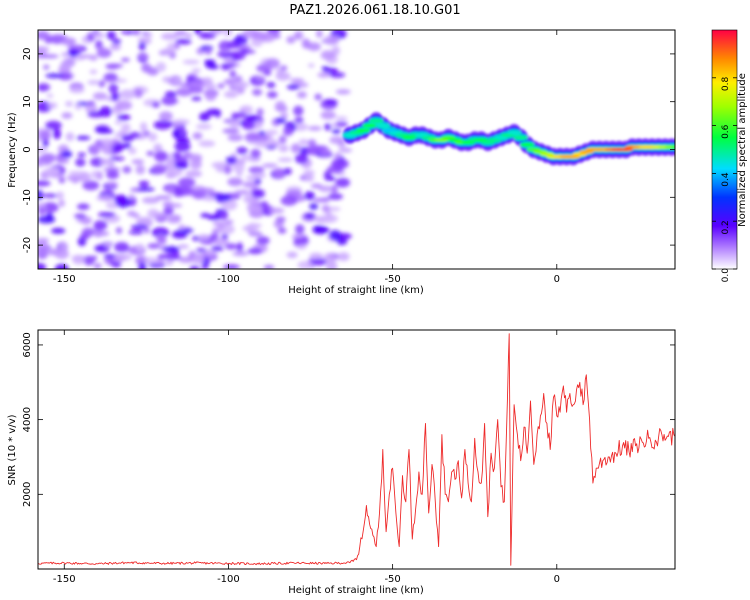 Image resolution: width=750 pixels, height=600 pixels. What do you see at coordinates (27, 54) in the screenshot?
I see `y-tick-label: 20` at bounding box center [27, 54].